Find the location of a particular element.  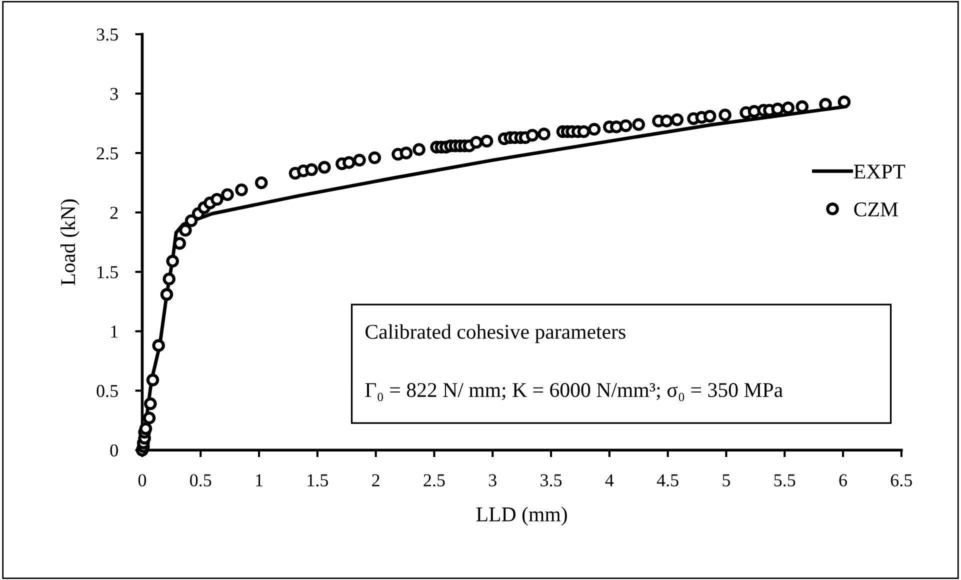

annotation: Calibrated cohesive parameters is located at coordinates (496, 334).